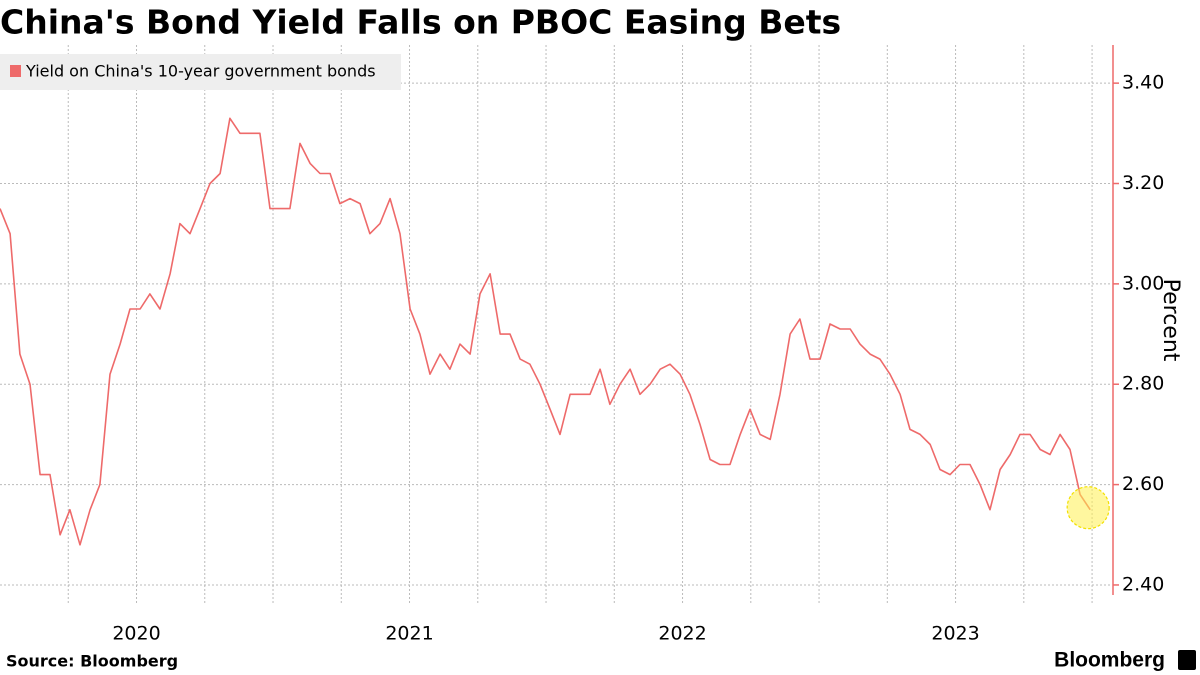 The image size is (1200, 675). Describe the element at coordinates (1143, 384) in the screenshot. I see `y-tick-label: 2.80` at that location.